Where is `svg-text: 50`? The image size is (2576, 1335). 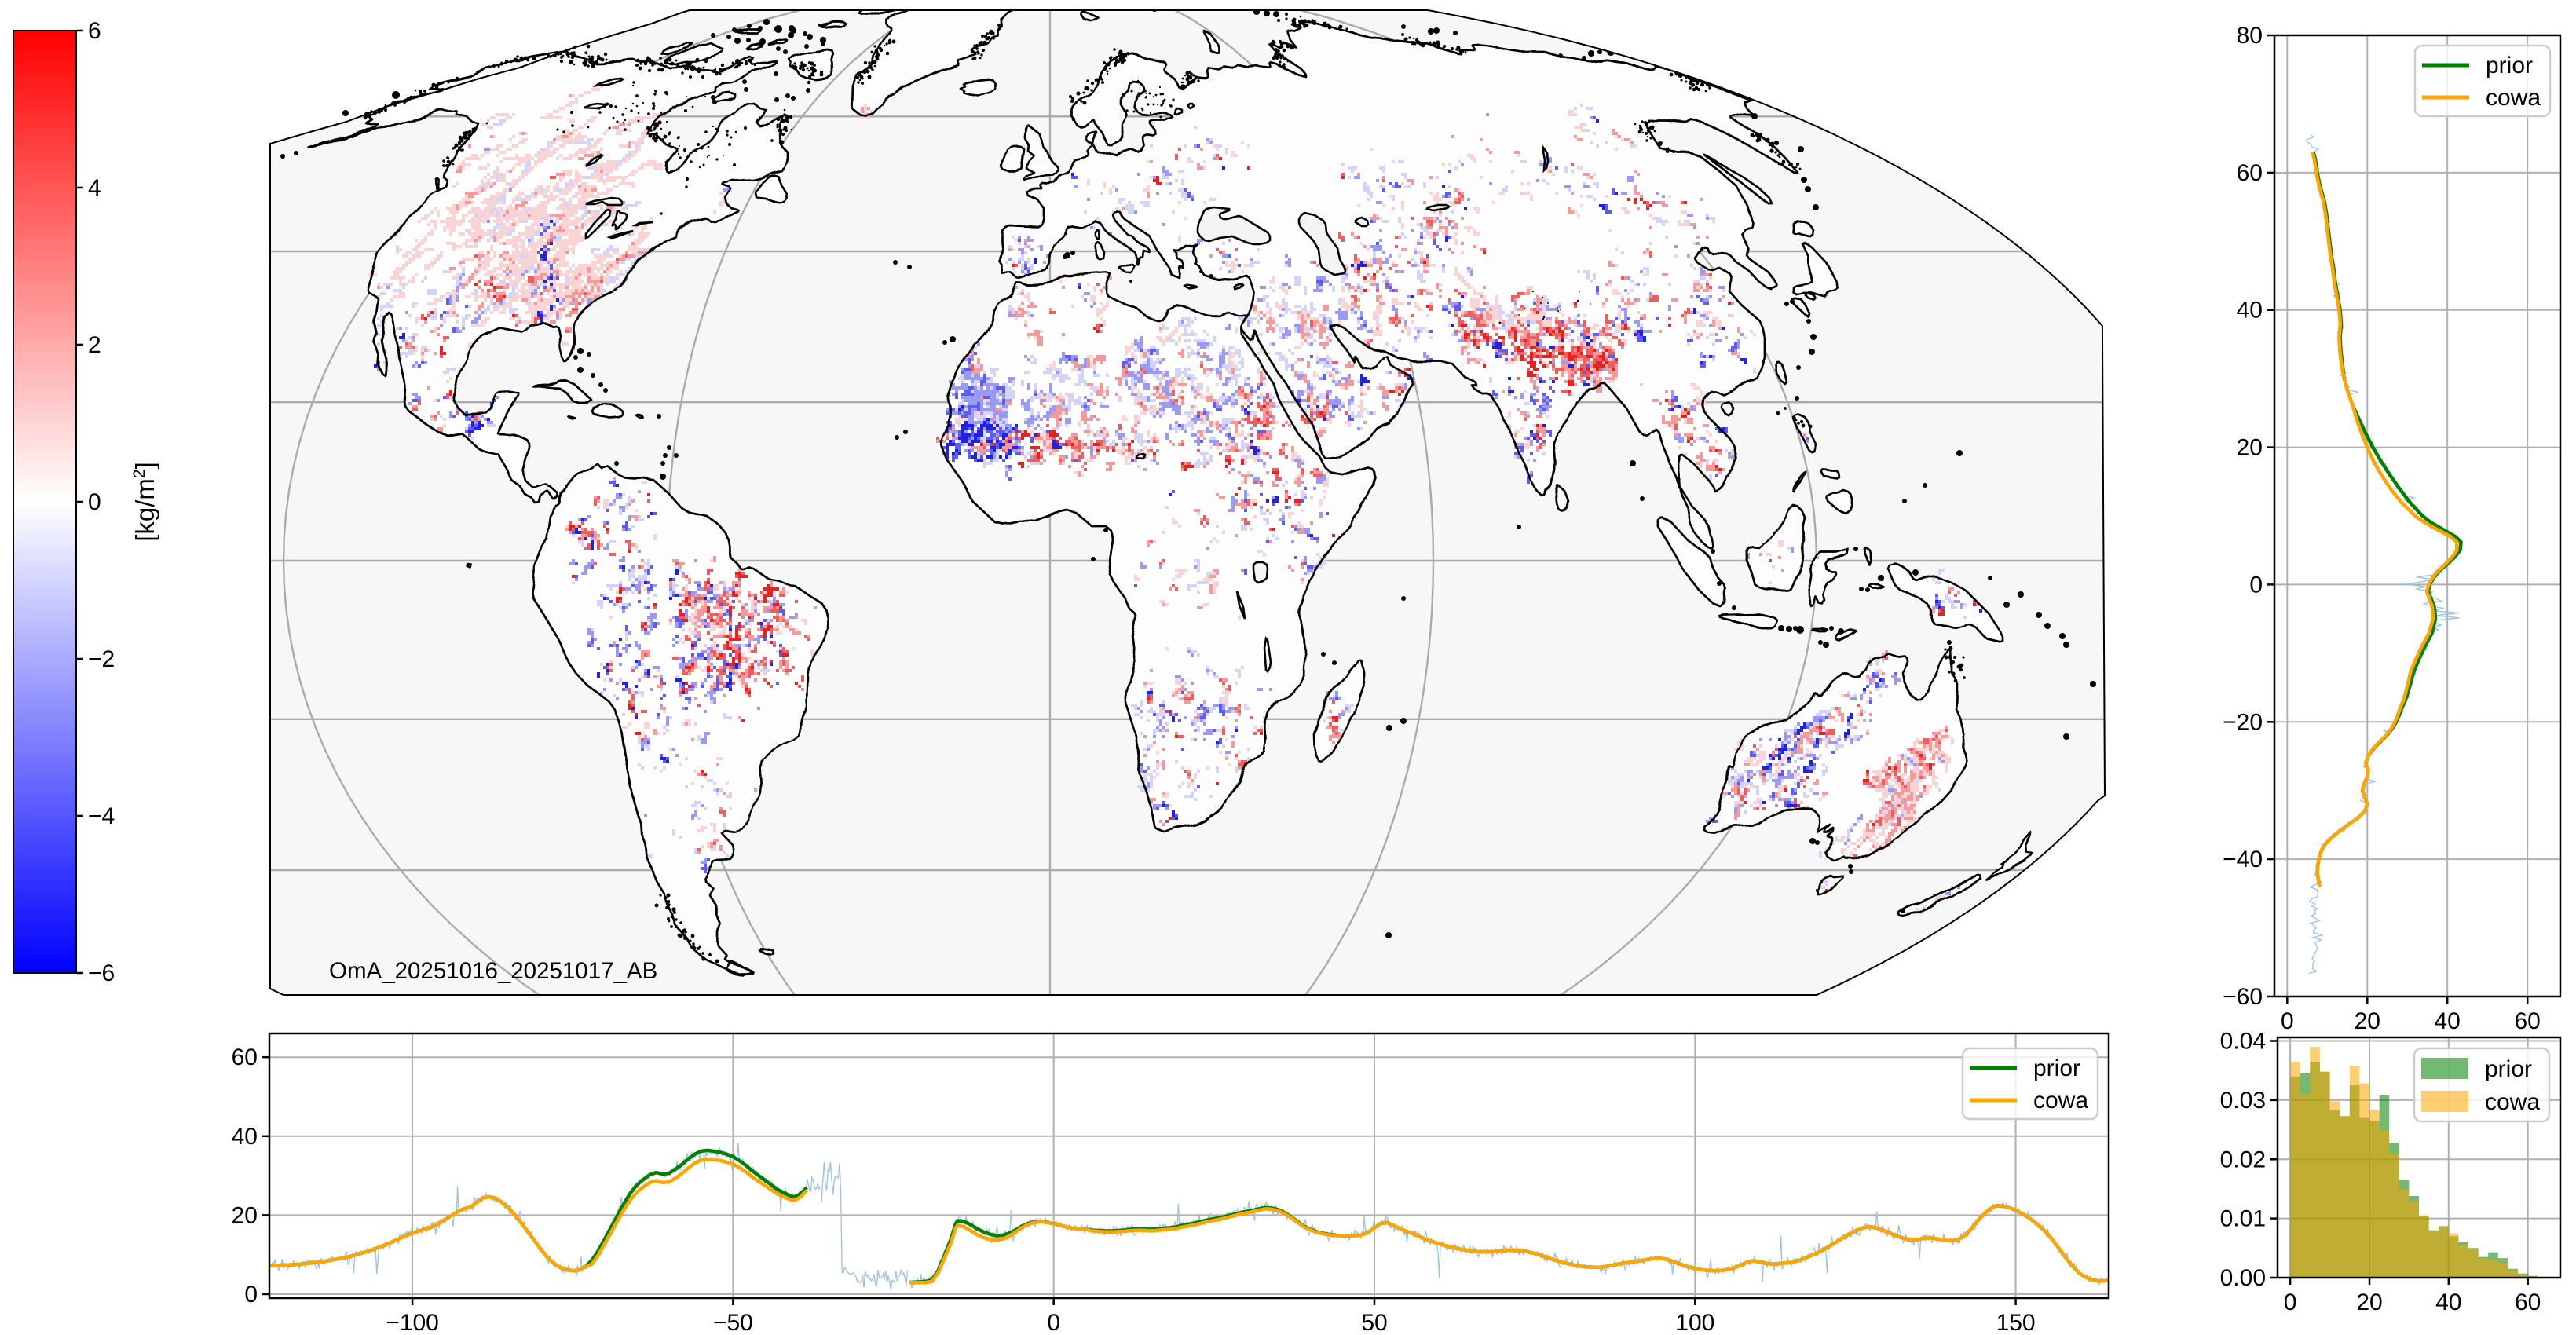
svg-text: 50 is located at coordinates (1374, 1320).